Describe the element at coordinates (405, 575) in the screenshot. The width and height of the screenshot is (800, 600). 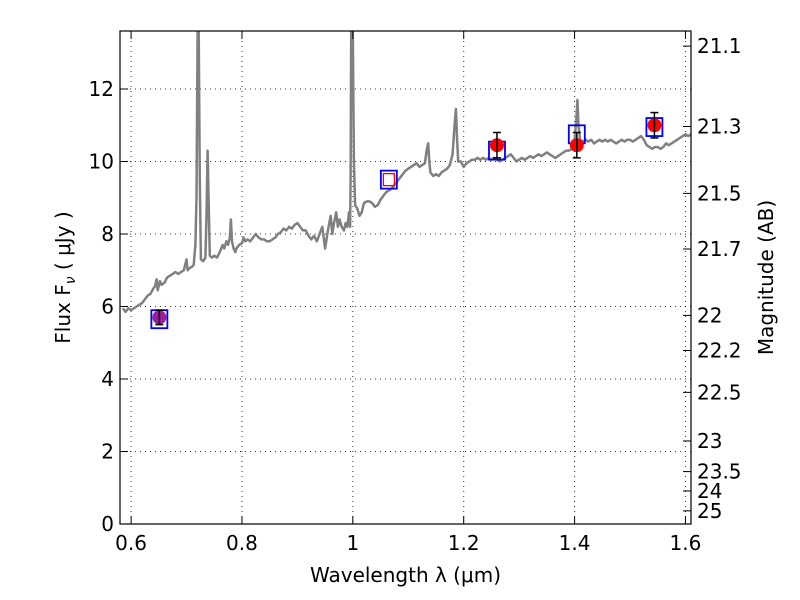
I see `x-axis-label: Wavelength λ (μm)` at that location.